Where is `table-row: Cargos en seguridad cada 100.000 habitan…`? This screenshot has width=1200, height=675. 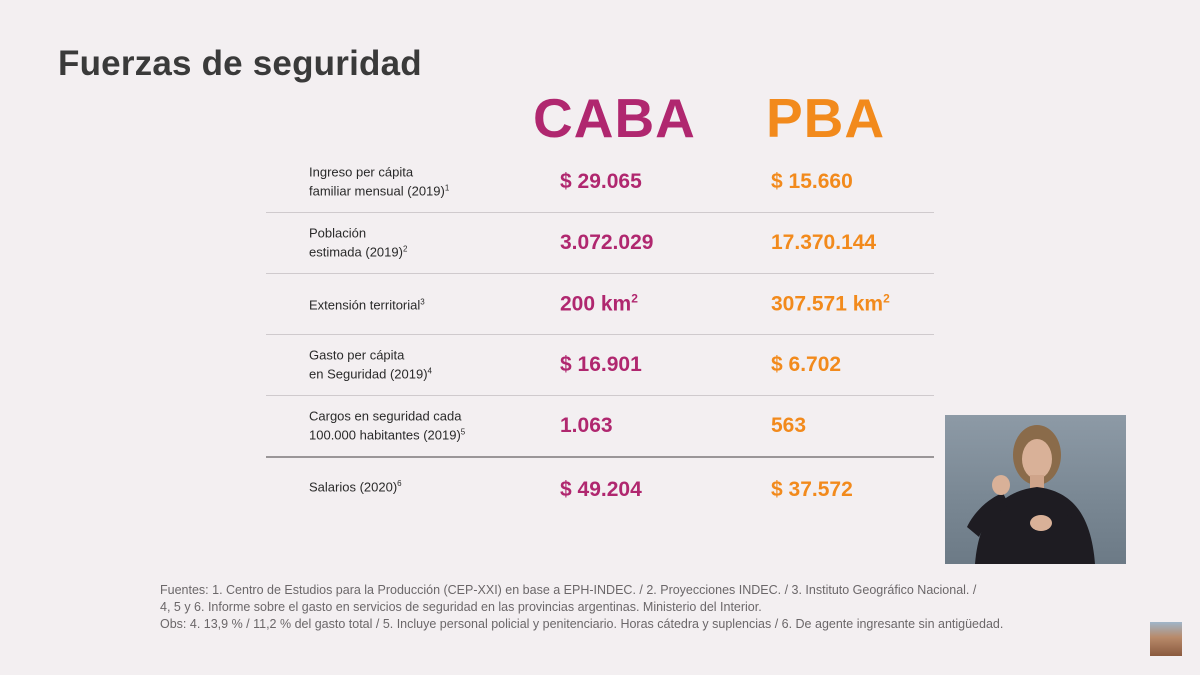
table-row: Cargos en seguridad cada 100.000 habitan… is located at coordinates (600, 427).